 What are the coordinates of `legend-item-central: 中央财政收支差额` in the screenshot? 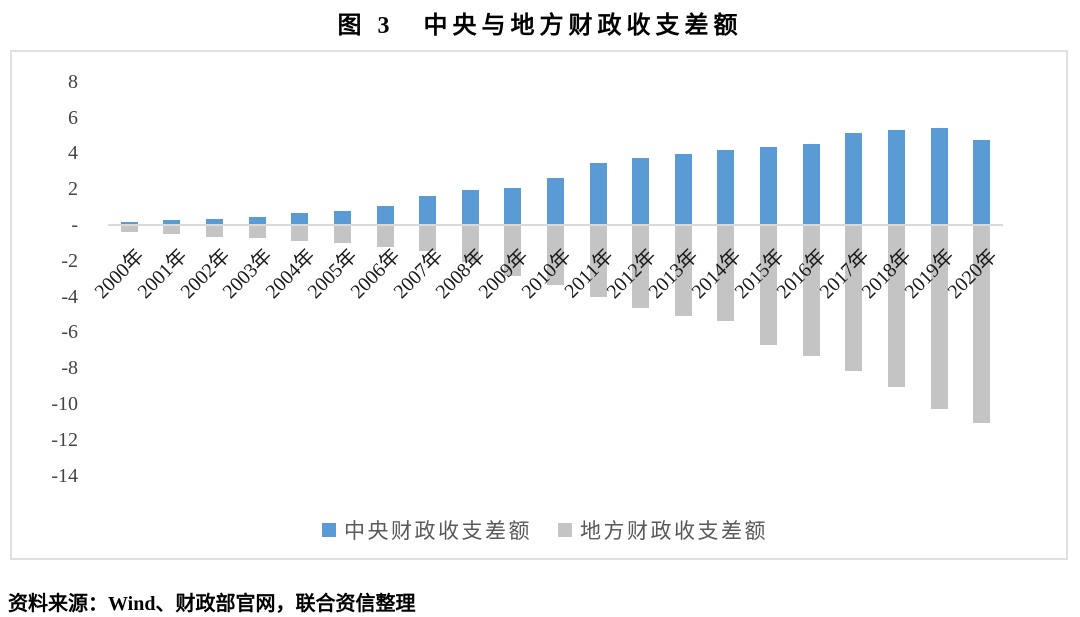 It's located at (427, 530).